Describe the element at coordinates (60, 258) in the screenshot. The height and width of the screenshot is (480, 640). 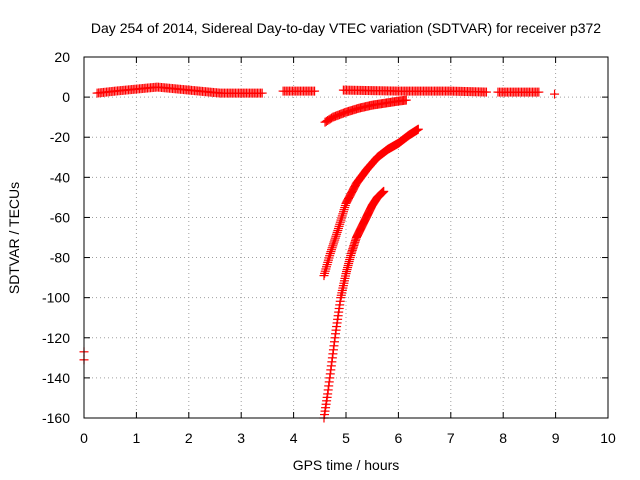
I see `y-tick-label: -80` at that location.